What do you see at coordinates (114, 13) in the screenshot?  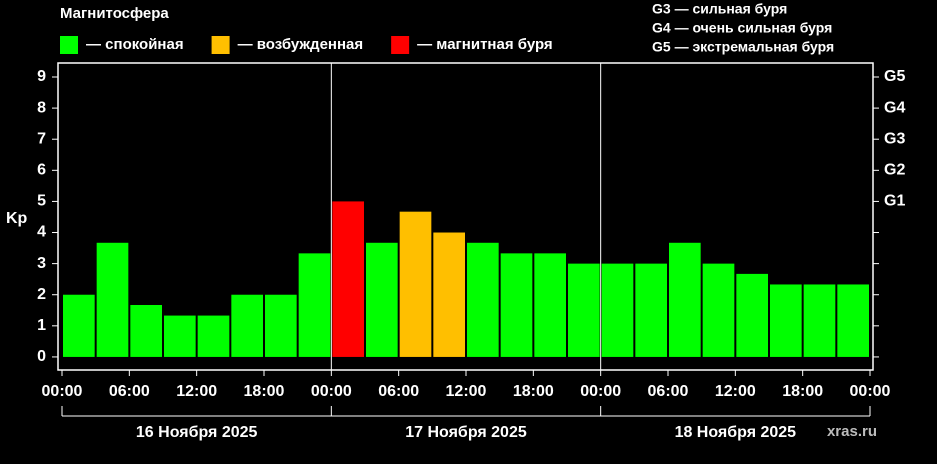 I see `chart-title: Магнитосфера` at bounding box center [114, 13].